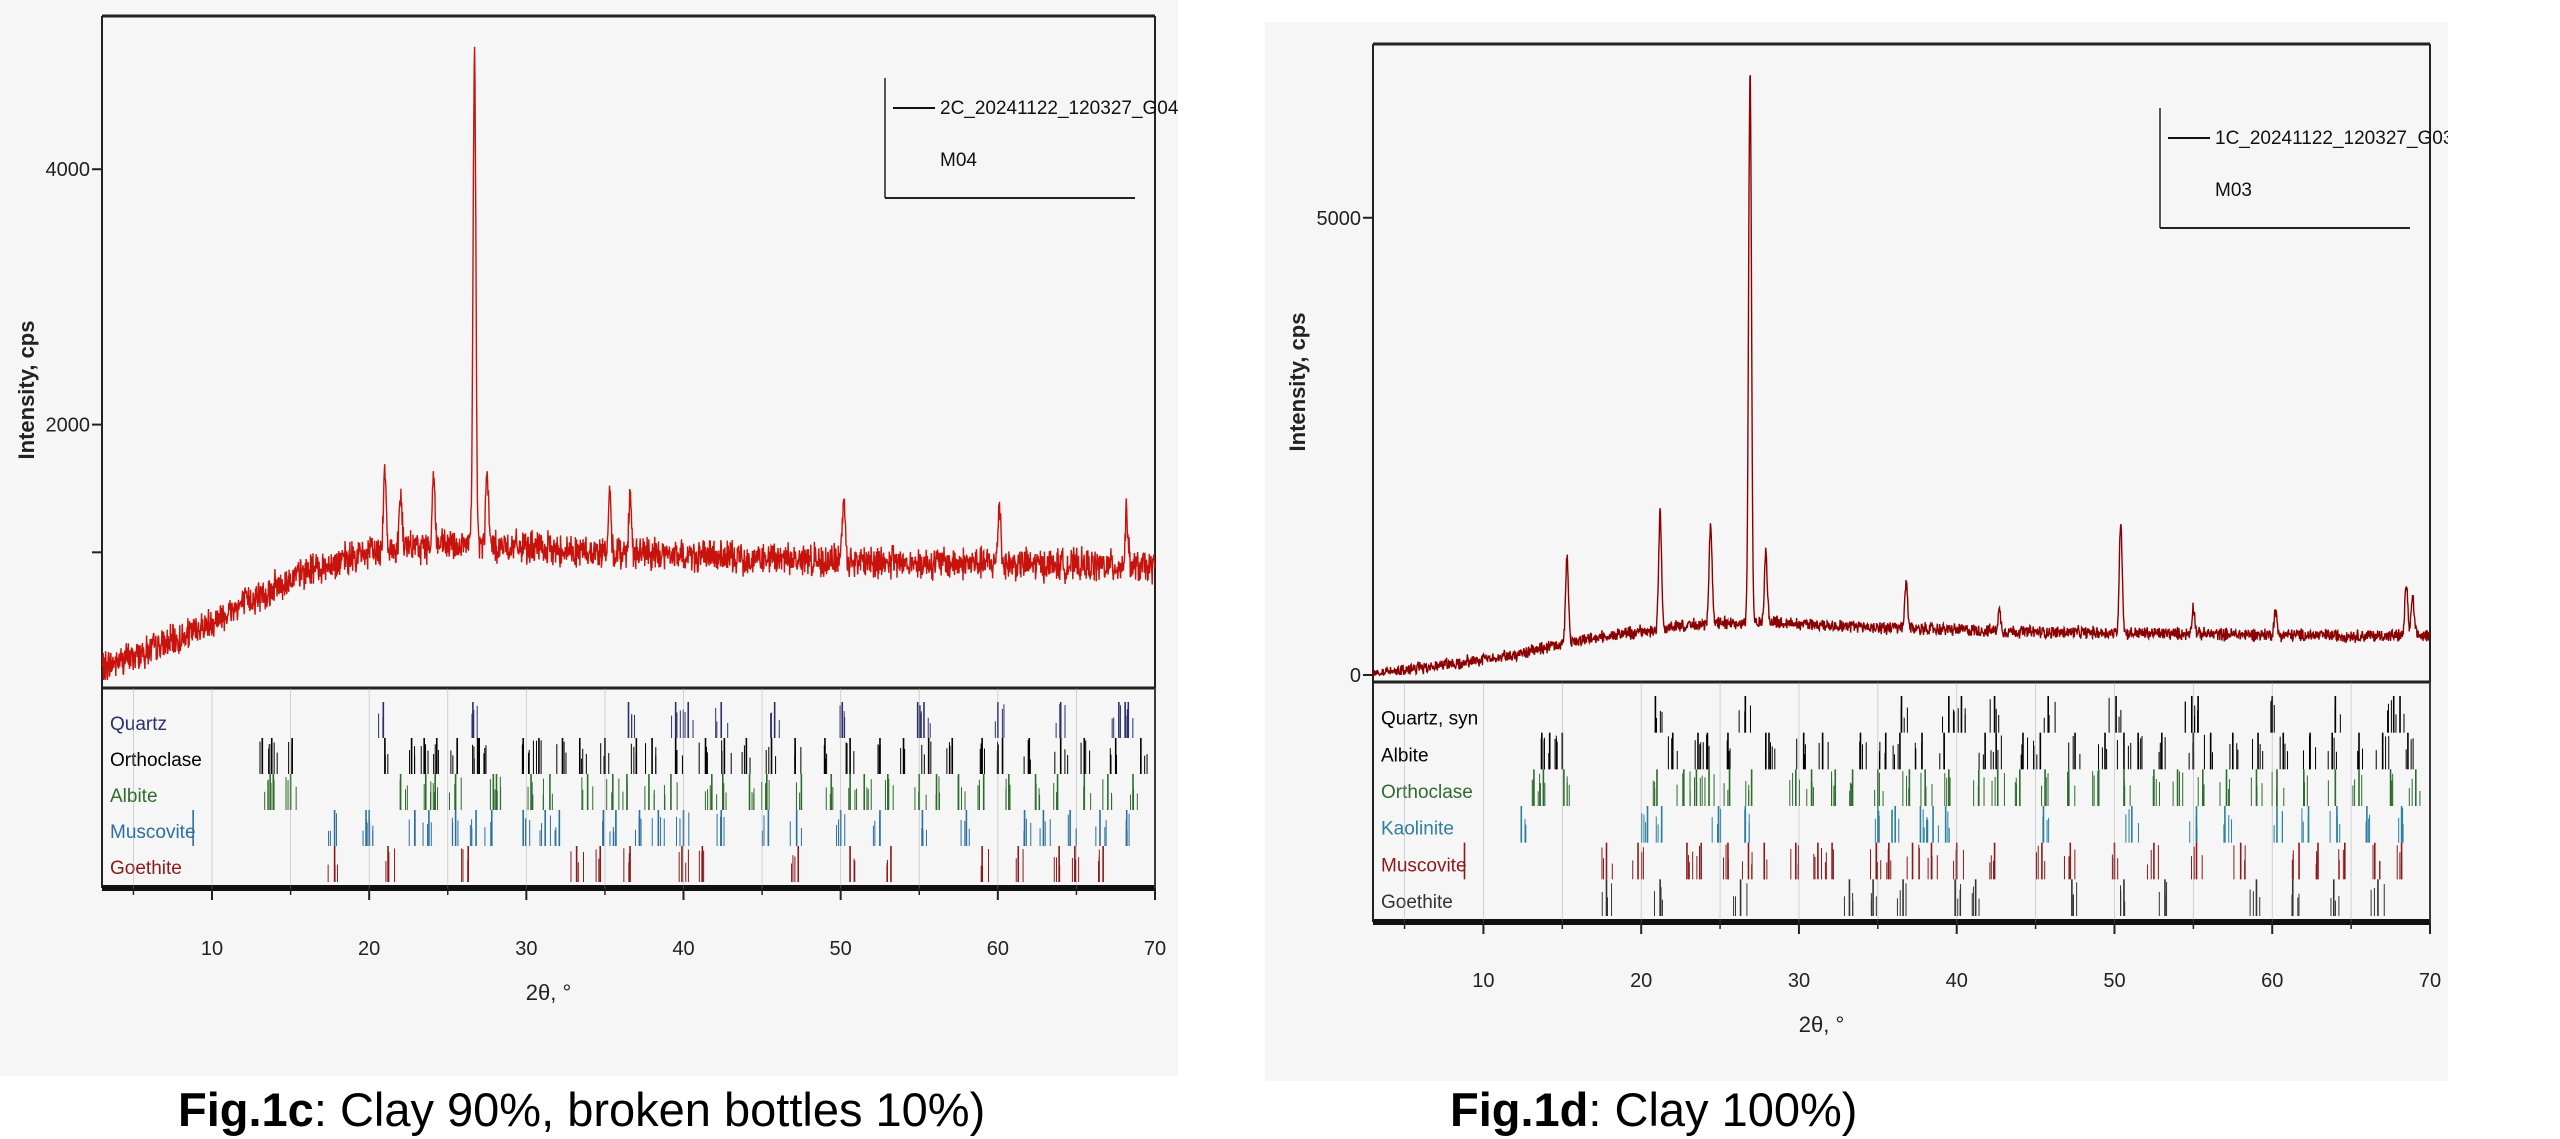 The height and width of the screenshot is (1139, 2560). Describe the element at coordinates (1417, 829) in the screenshot. I see `phase-name-label: Kaolinite` at that location.